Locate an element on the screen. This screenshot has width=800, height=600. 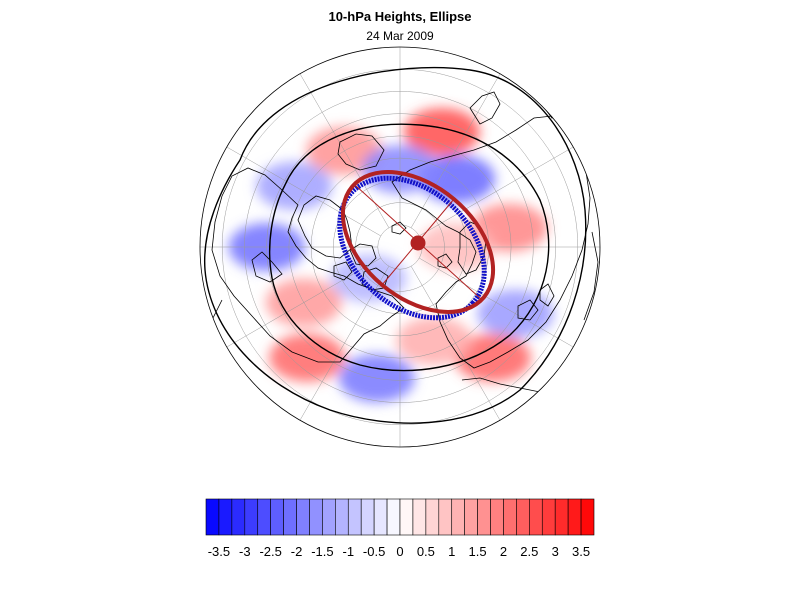
colorbar-tick-label: 0.5 is located at coordinates (426, 551).